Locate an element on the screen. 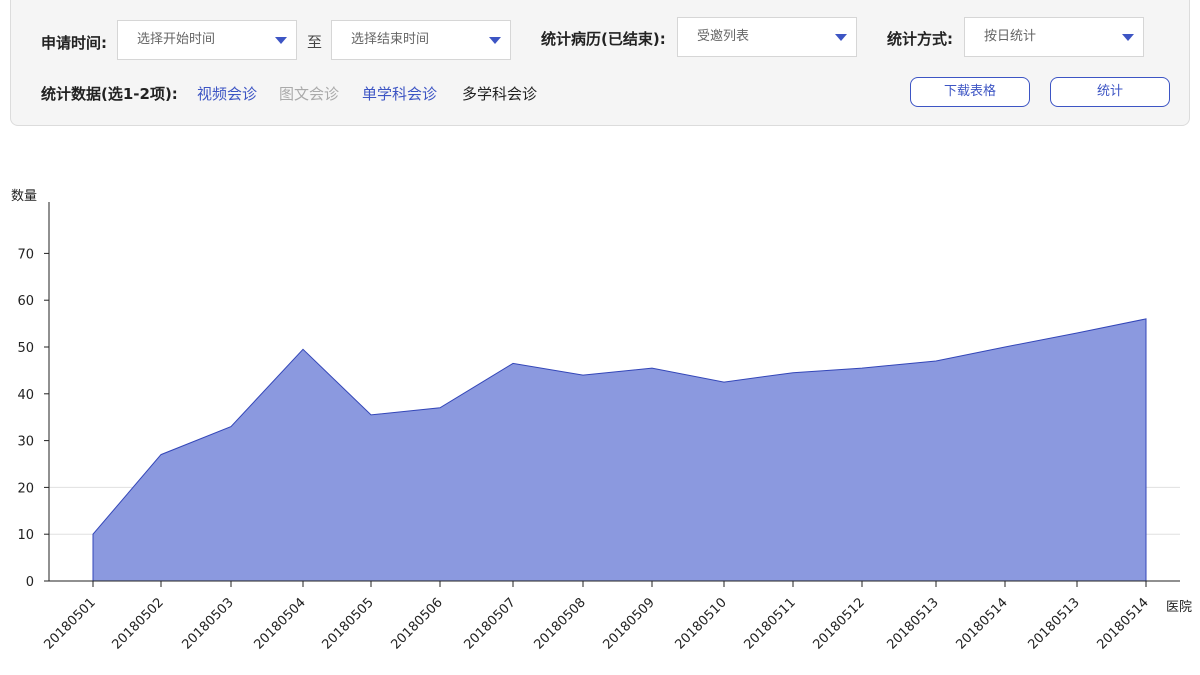 This screenshot has width=1200, height=675. x-tick-label: 20180510 is located at coordinates (700, 623).